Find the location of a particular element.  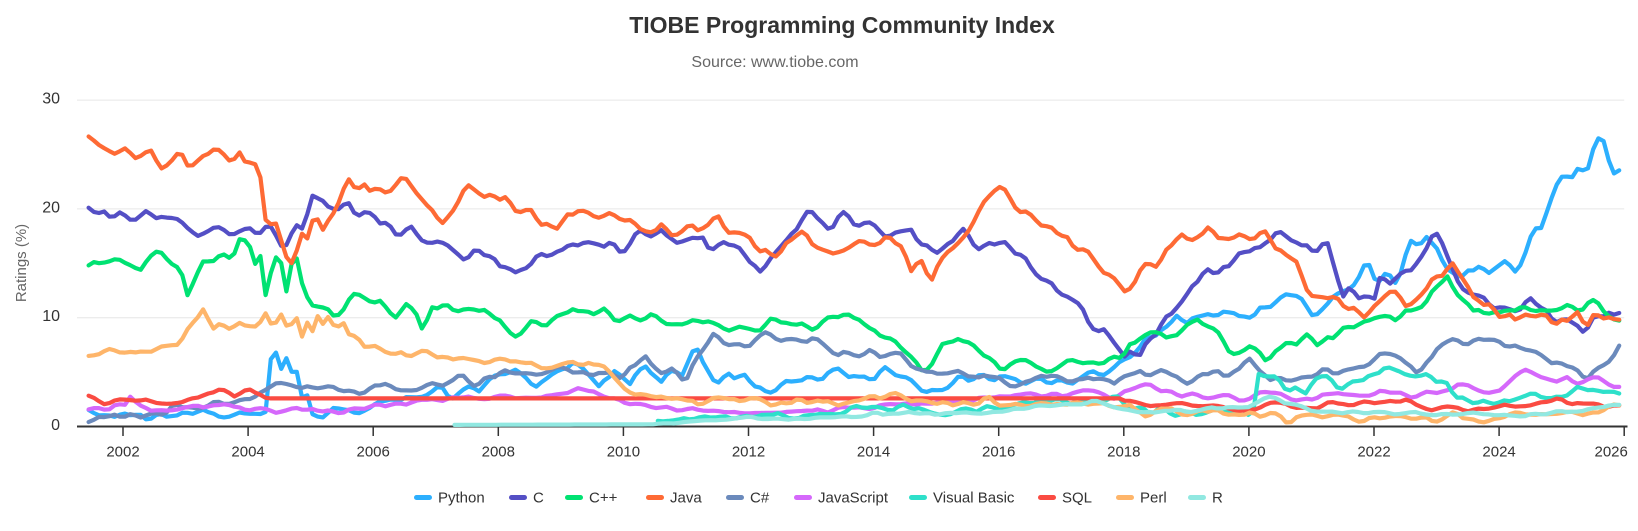

svg-text: Ratings (%) is located at coordinates (21, 263).